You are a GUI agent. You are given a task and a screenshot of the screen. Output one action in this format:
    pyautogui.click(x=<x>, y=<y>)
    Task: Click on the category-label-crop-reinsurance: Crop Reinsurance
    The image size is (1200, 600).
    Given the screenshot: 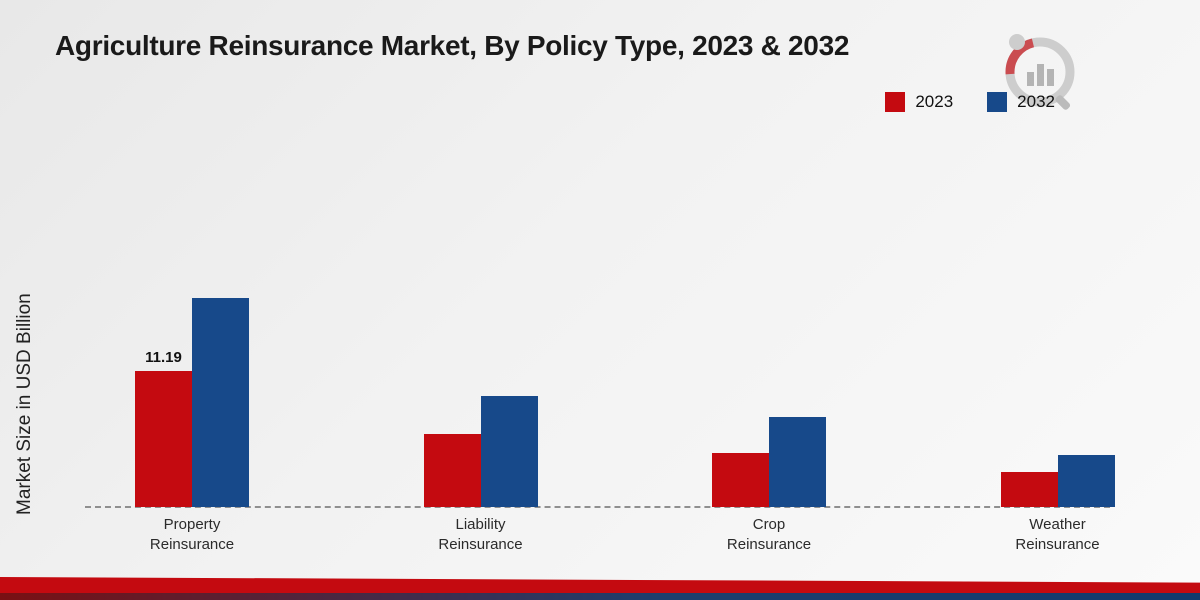 What is the action you would take?
    pyautogui.click(x=769, y=535)
    